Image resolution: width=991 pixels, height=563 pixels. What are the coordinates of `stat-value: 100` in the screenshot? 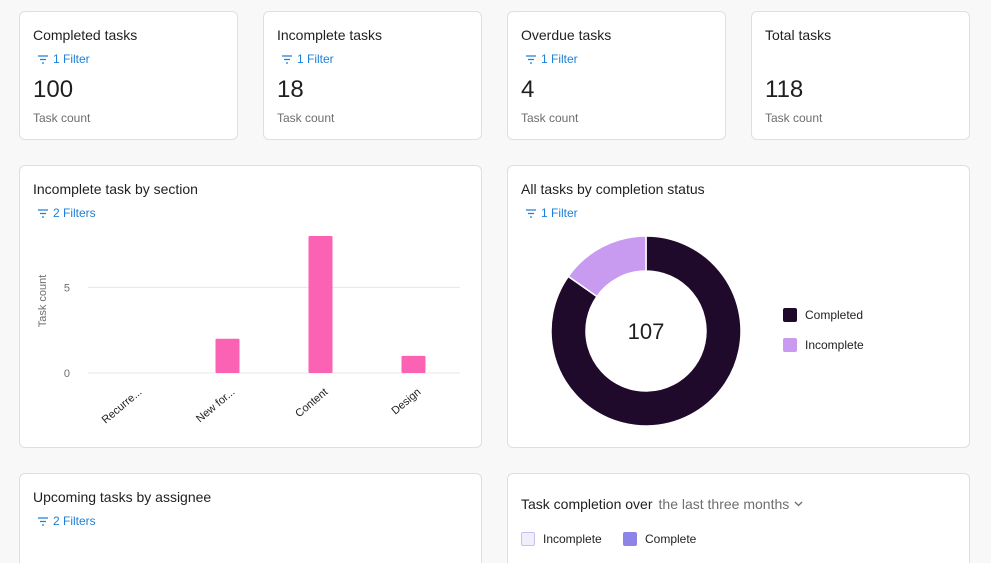 It's located at (53, 89).